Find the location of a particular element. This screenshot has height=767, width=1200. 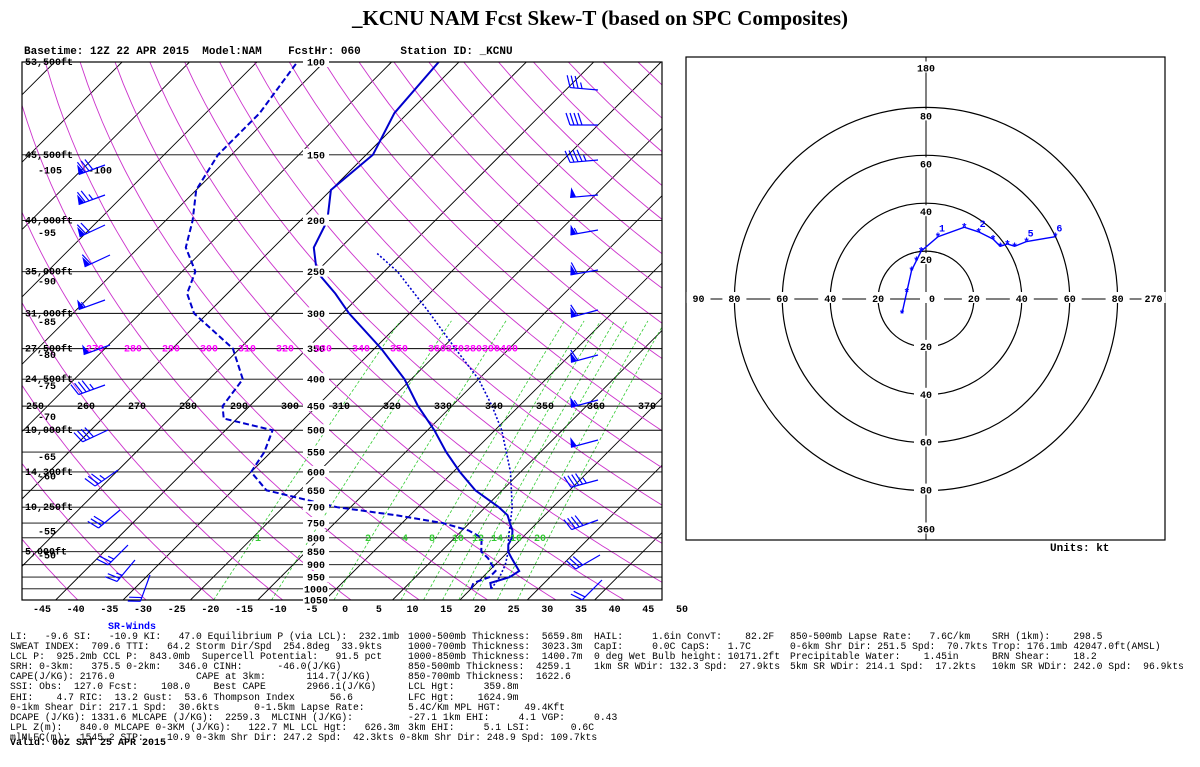

theta-label: 330 is located at coordinates (323, 350).